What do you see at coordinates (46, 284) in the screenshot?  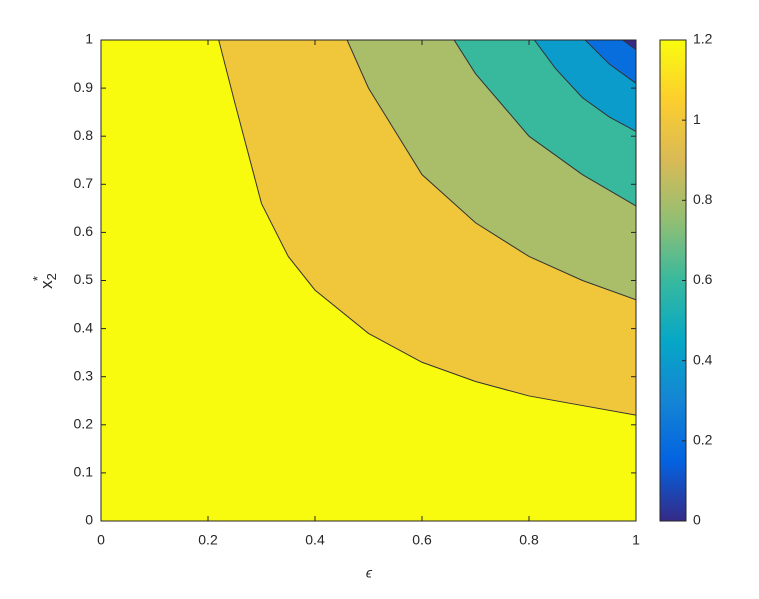 I see `y-label-base: x` at bounding box center [46, 284].